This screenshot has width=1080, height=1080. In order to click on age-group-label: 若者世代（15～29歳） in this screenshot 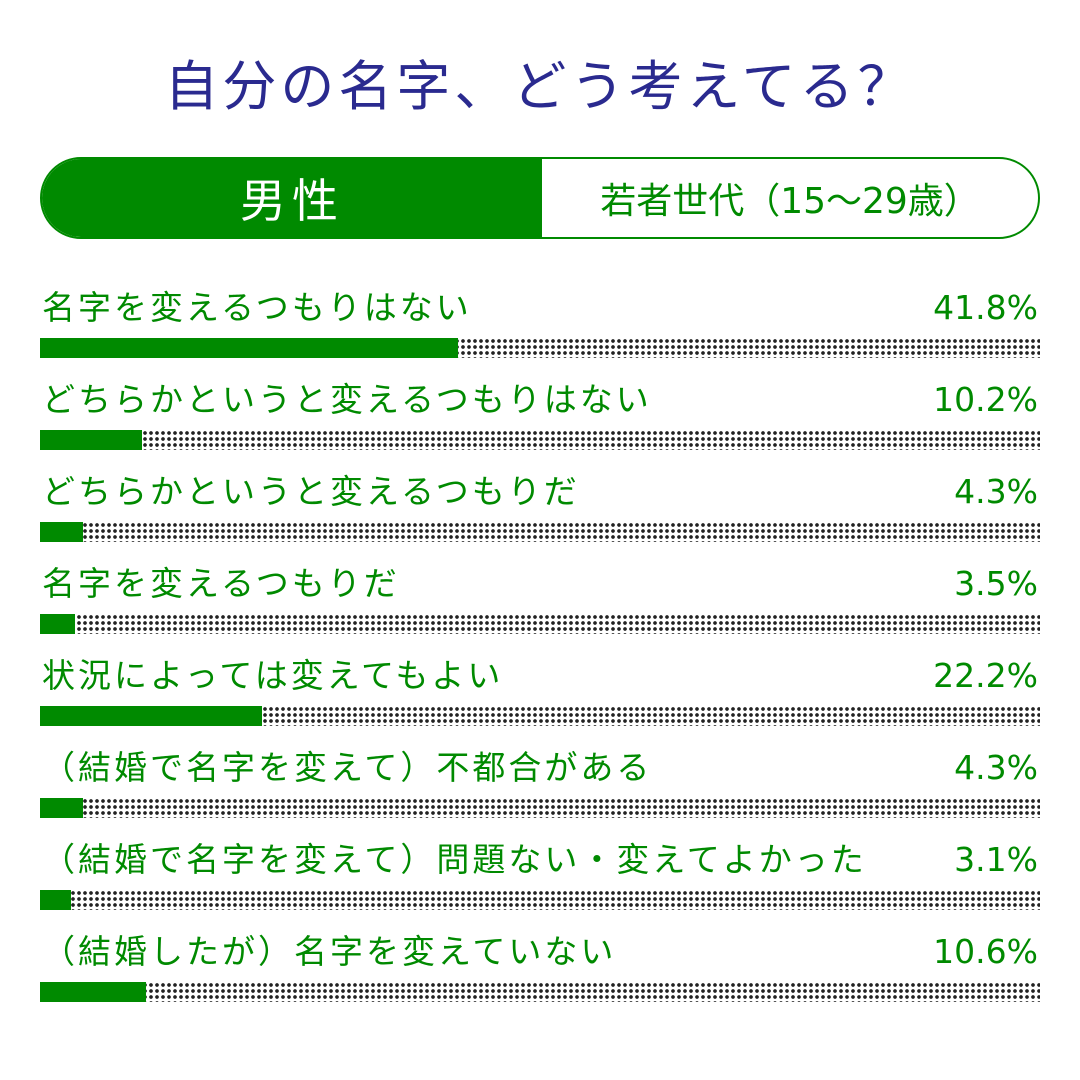, I will do `click(790, 201)`.